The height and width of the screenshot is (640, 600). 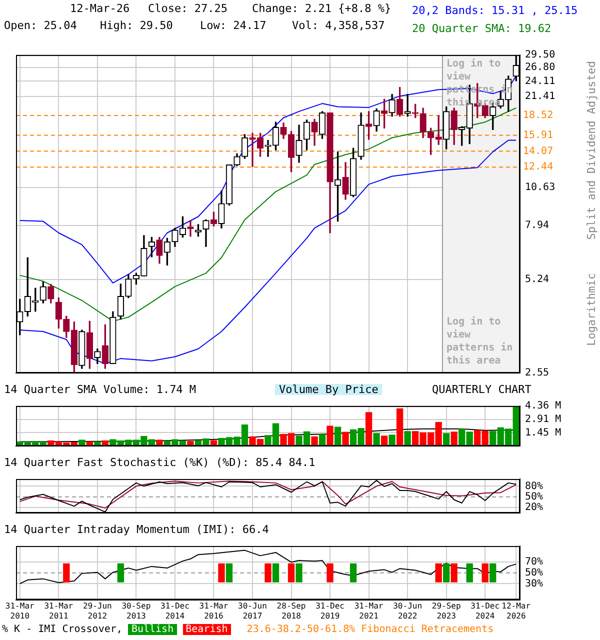 I want to click on y-tick-label: 1.45 M, so click(x=543, y=432).